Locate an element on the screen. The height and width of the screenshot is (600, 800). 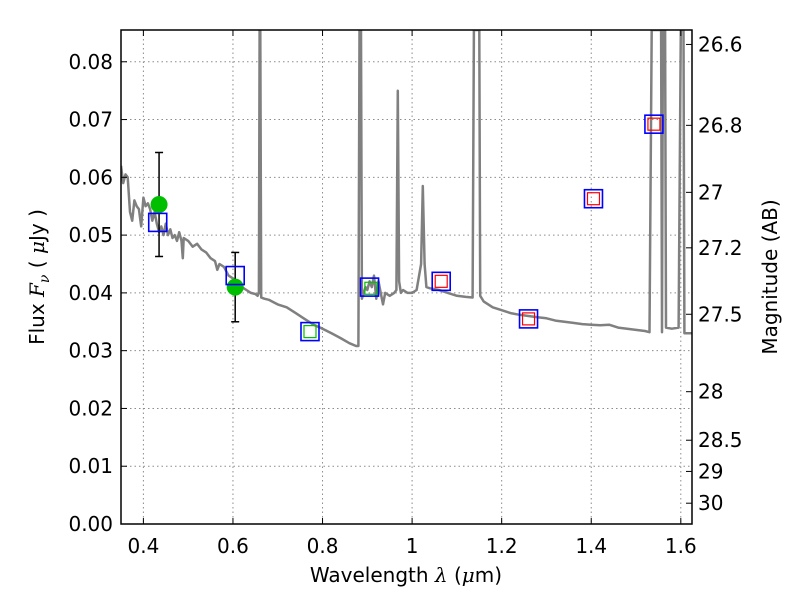
y2-tick-label: 26.6 is located at coordinates (720, 44).